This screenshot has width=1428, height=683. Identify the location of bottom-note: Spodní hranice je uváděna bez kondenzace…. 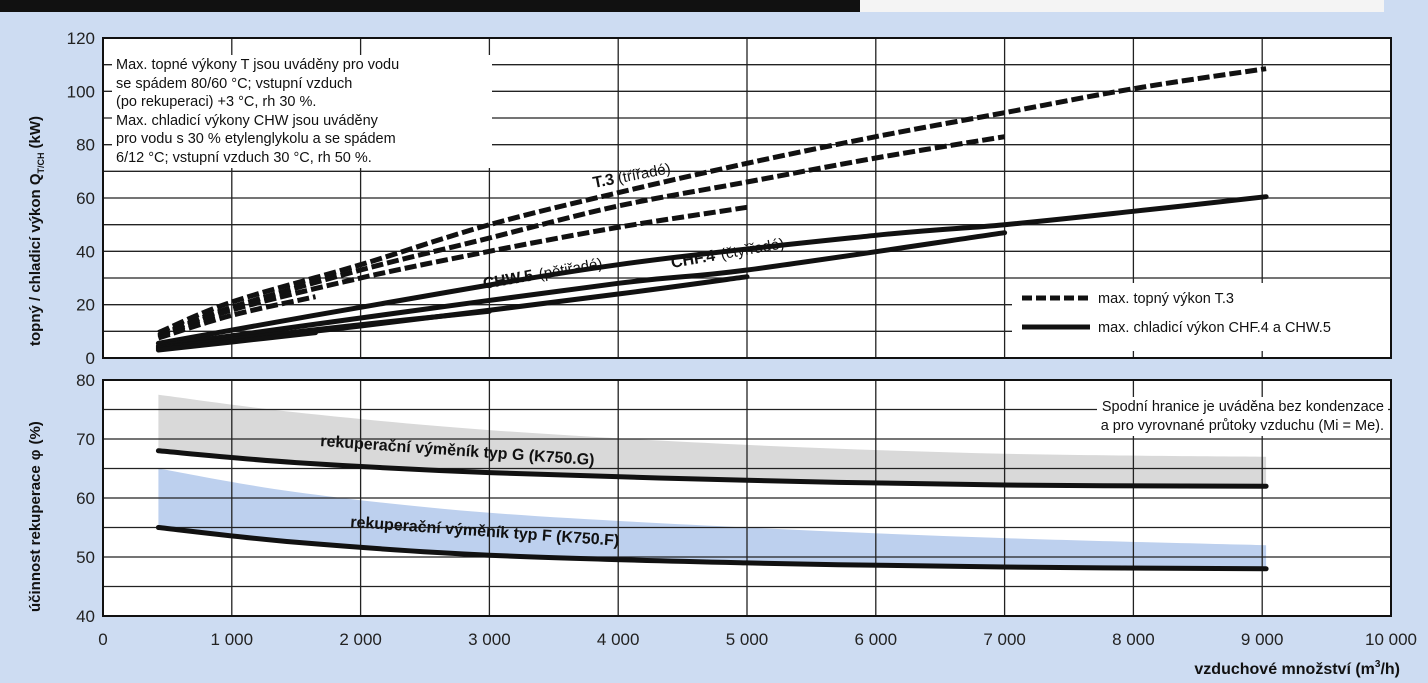
(1242, 416).